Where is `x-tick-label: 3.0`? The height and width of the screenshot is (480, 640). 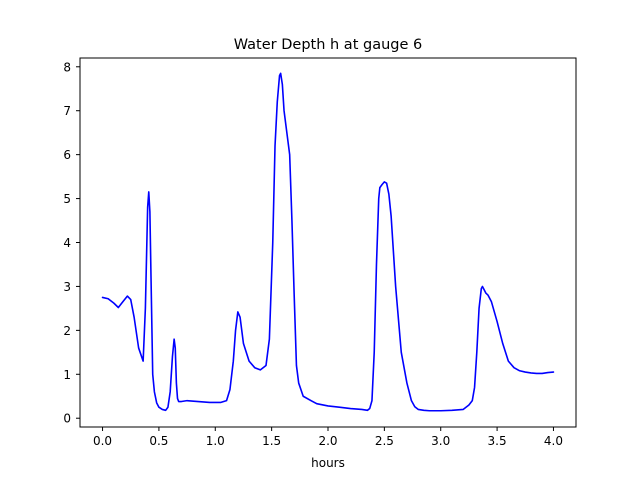
x-tick-label: 3.0 is located at coordinates (440, 441).